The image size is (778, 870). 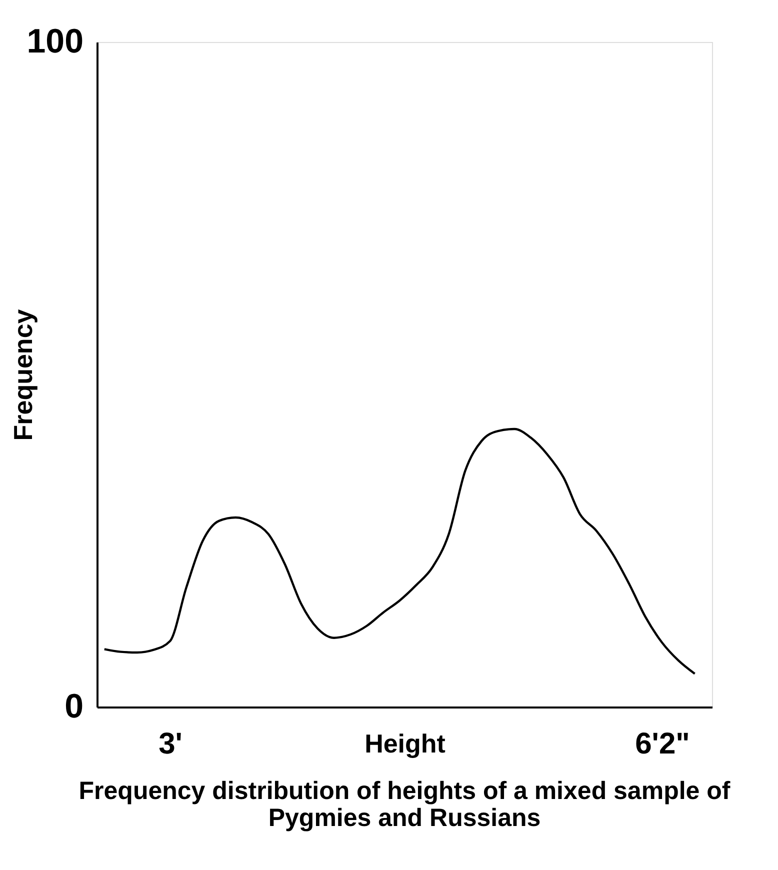 I want to click on y-axis-title: Frequency, so click(x=23, y=374).